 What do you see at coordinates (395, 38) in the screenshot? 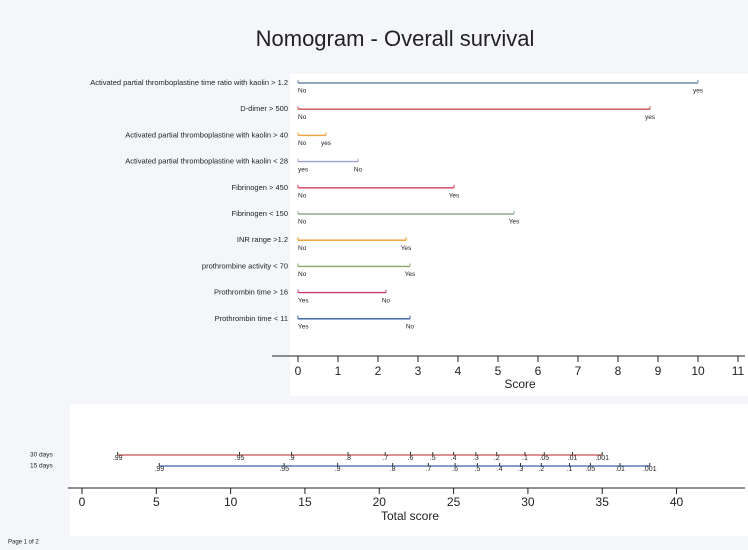
I see `chart-title: Nomogram - Overall survival` at bounding box center [395, 38].